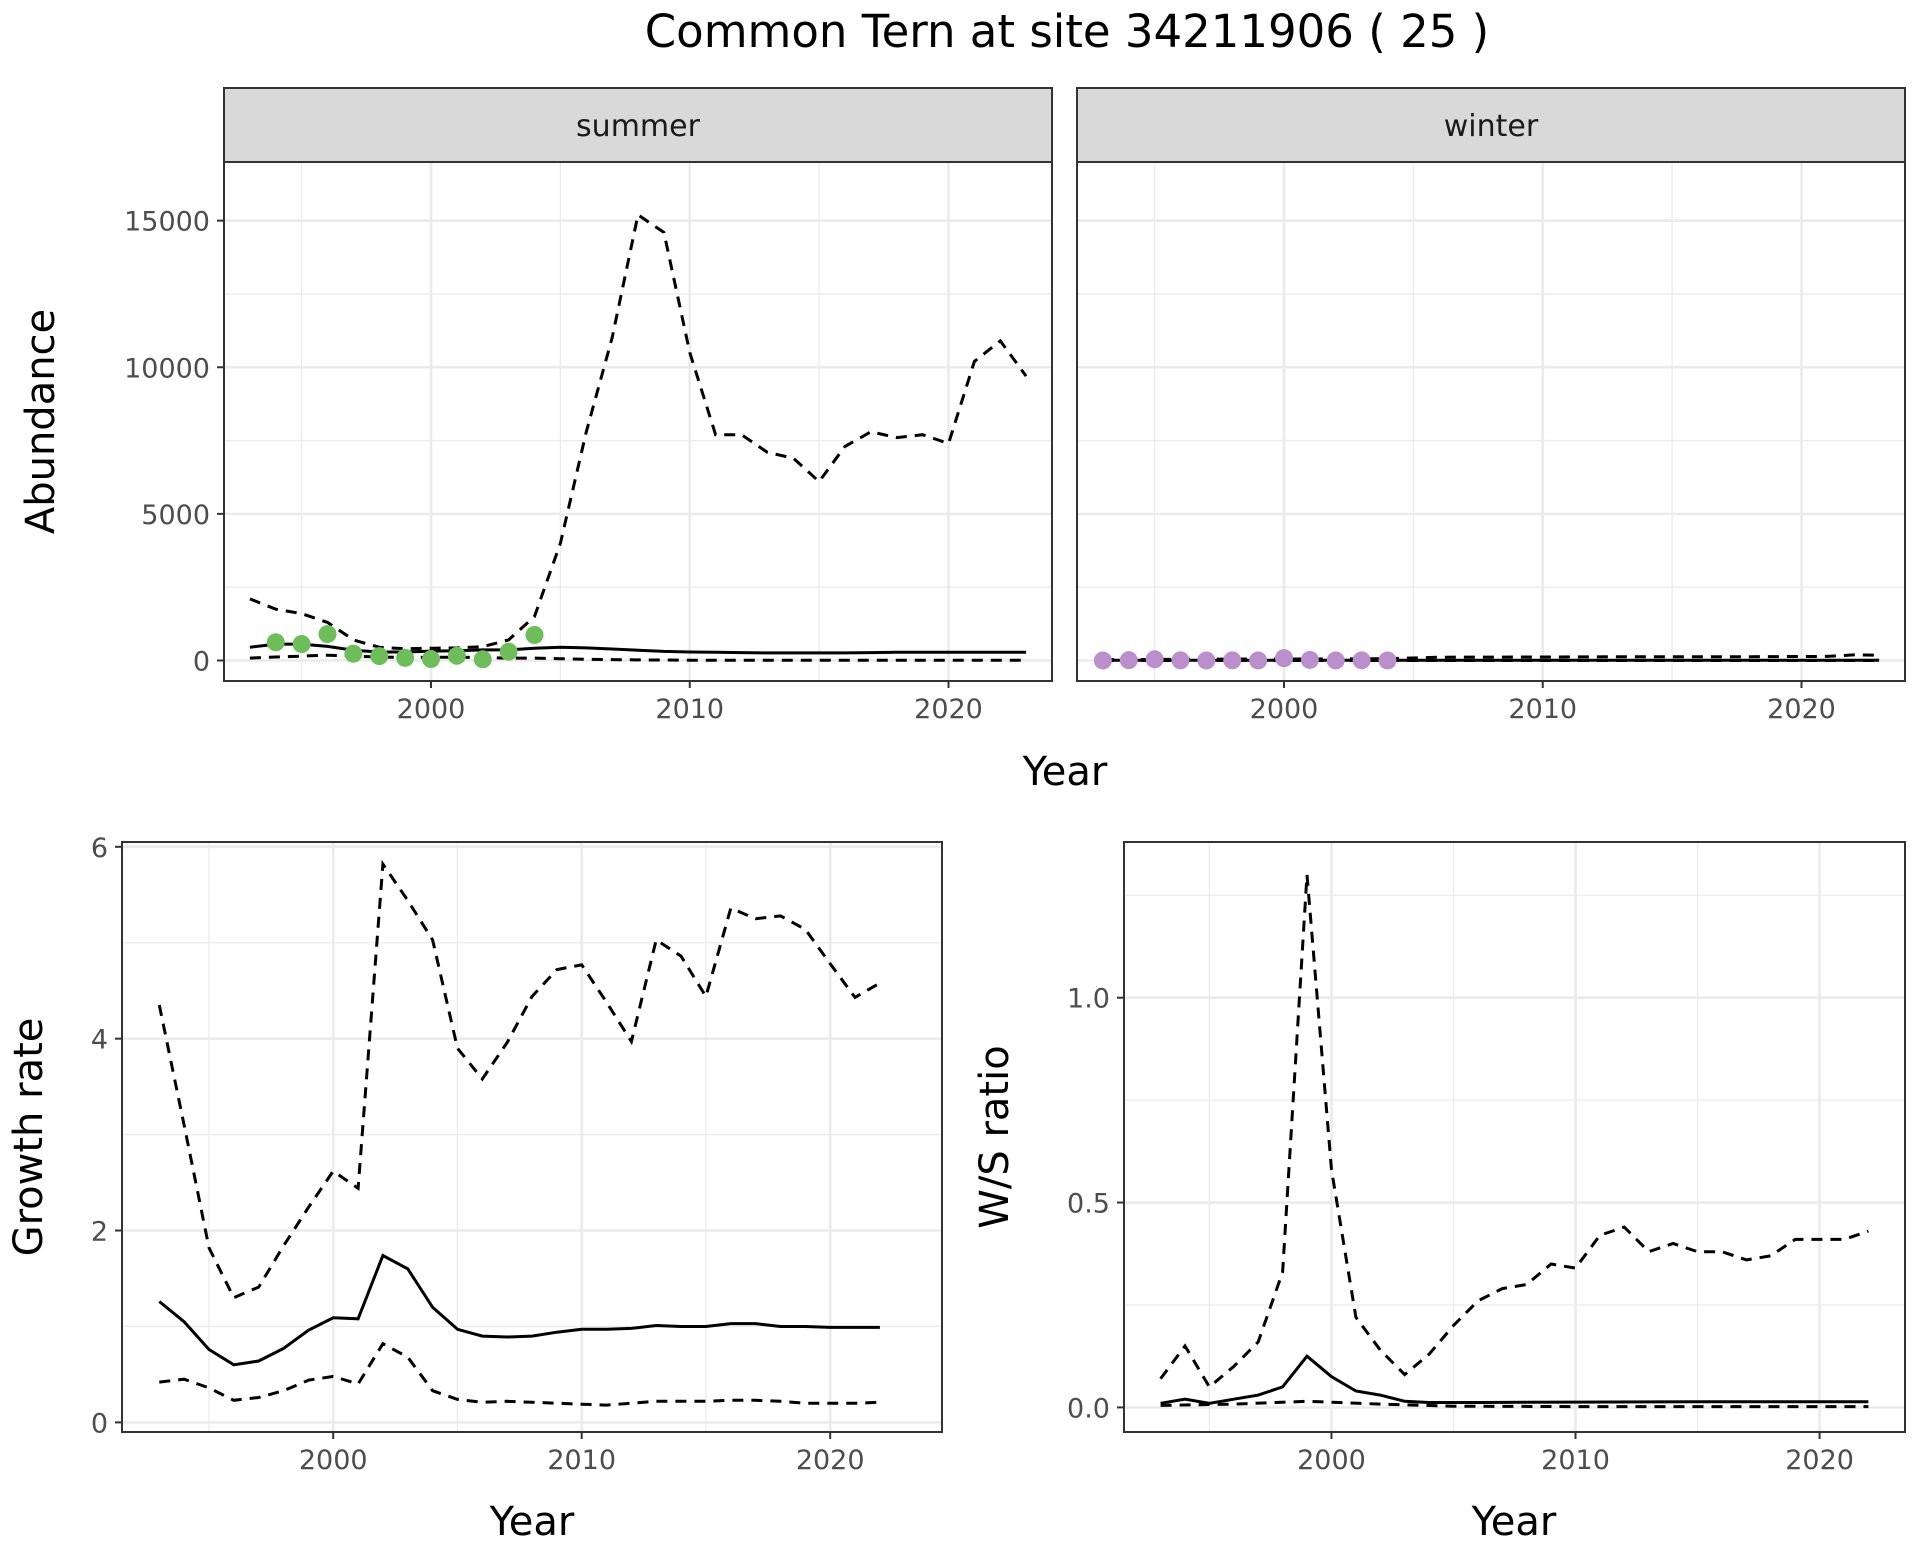 The image size is (1920, 1560). What do you see at coordinates (29, 1137) in the screenshot?
I see `y-axis-title: Growth rate` at bounding box center [29, 1137].